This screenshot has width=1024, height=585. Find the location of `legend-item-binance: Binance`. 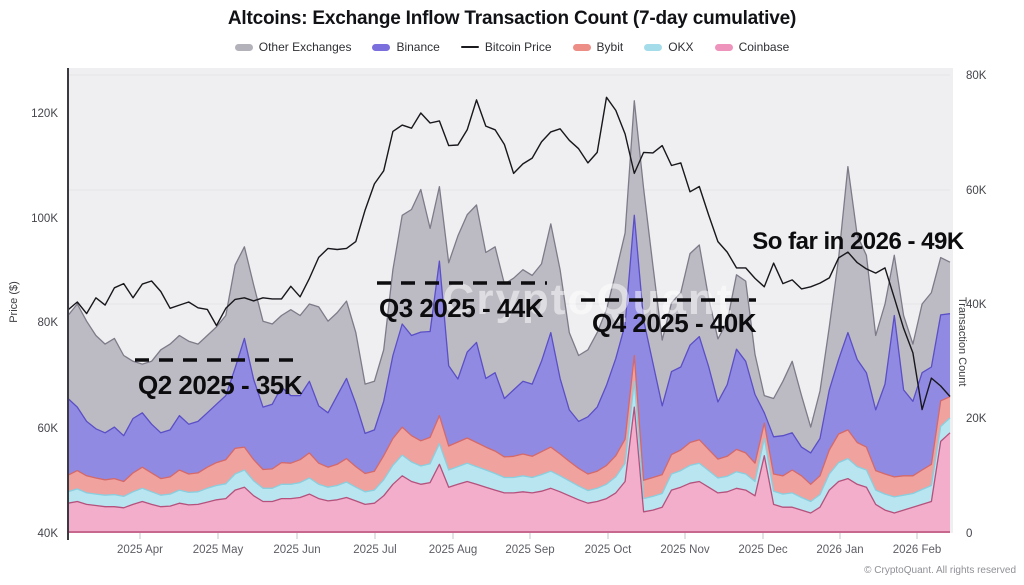

legend-item-binance: Binance is located at coordinates (406, 47).